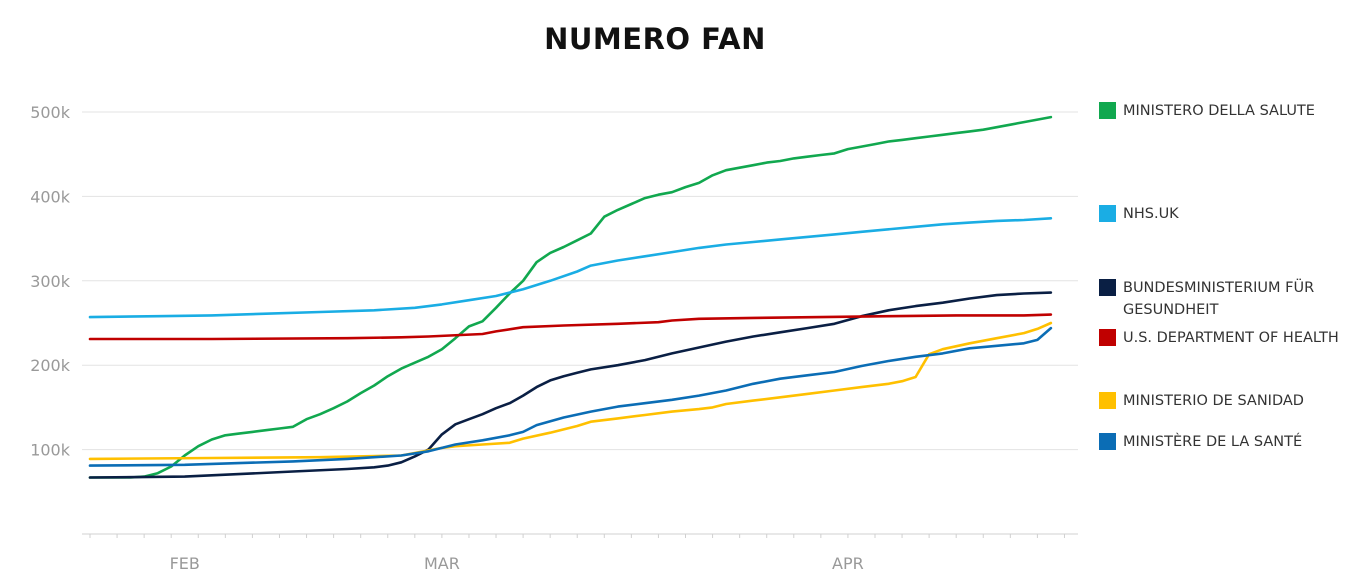  I want to click on legend-item: MINISTÈRE DE LA SANTÉ, so click(1226, 442).